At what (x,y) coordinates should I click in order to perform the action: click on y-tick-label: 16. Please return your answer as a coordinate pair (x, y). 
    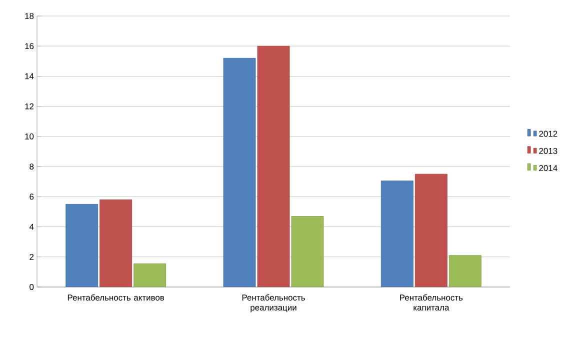
    Looking at the image, I should click on (29, 46).